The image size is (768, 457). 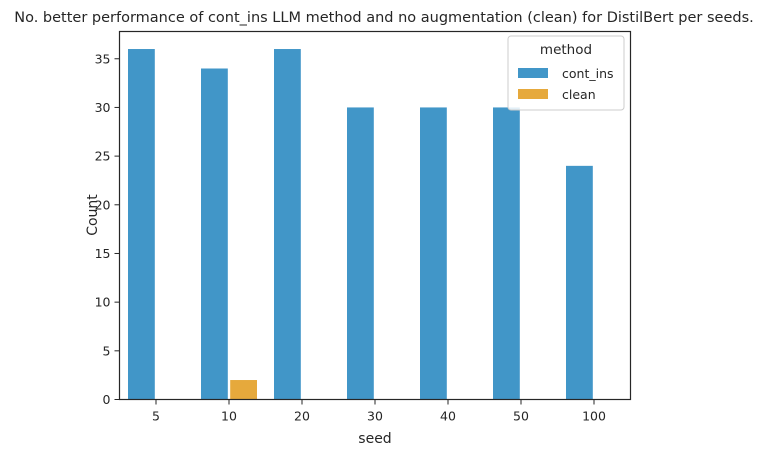 What do you see at coordinates (374, 439) in the screenshot?
I see `x-axis-label: seed` at bounding box center [374, 439].